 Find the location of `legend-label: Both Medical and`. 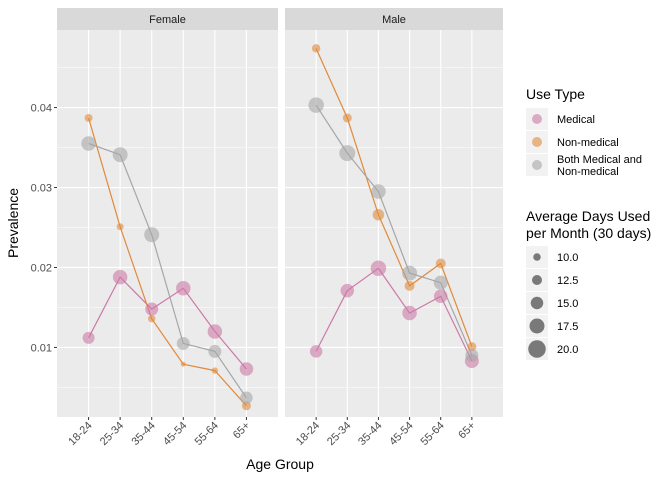

legend-label: Both Medical and is located at coordinates (599, 160).